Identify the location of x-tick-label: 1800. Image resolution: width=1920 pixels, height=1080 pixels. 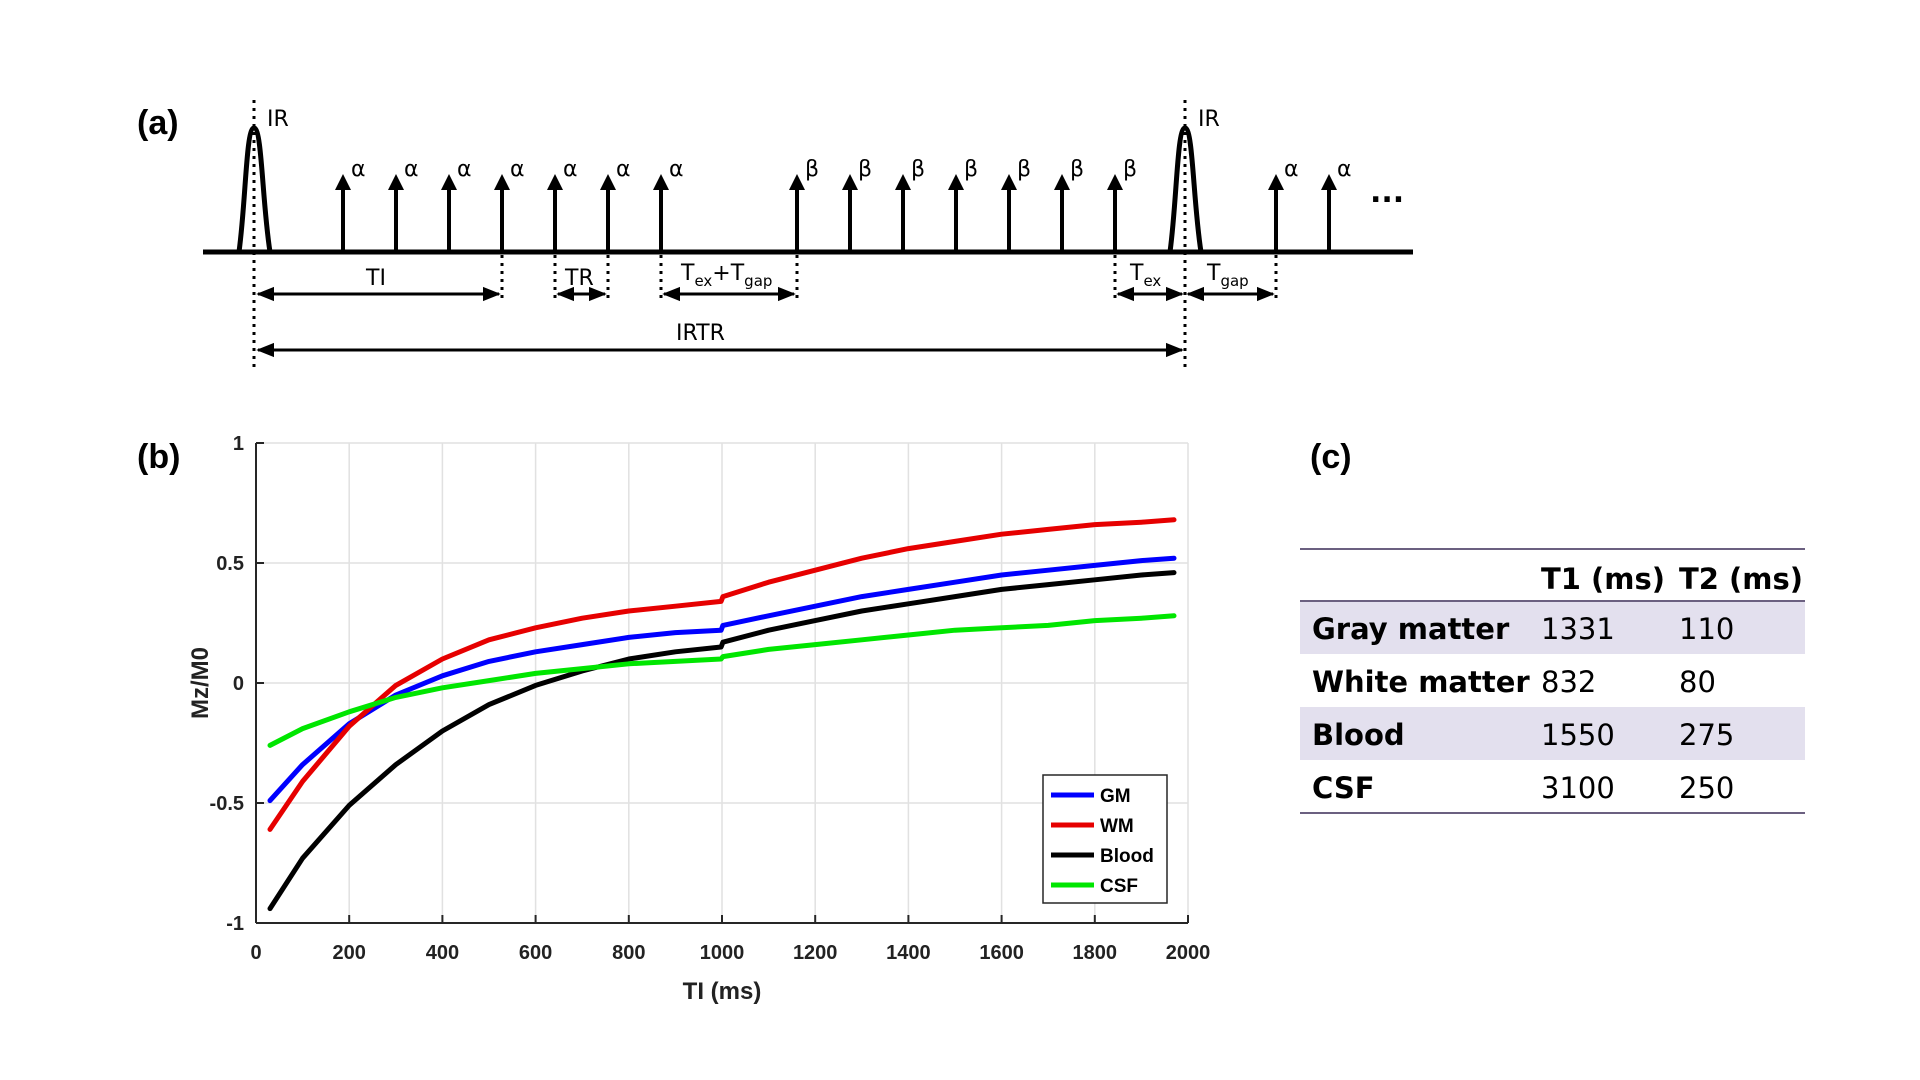
(1095, 953).